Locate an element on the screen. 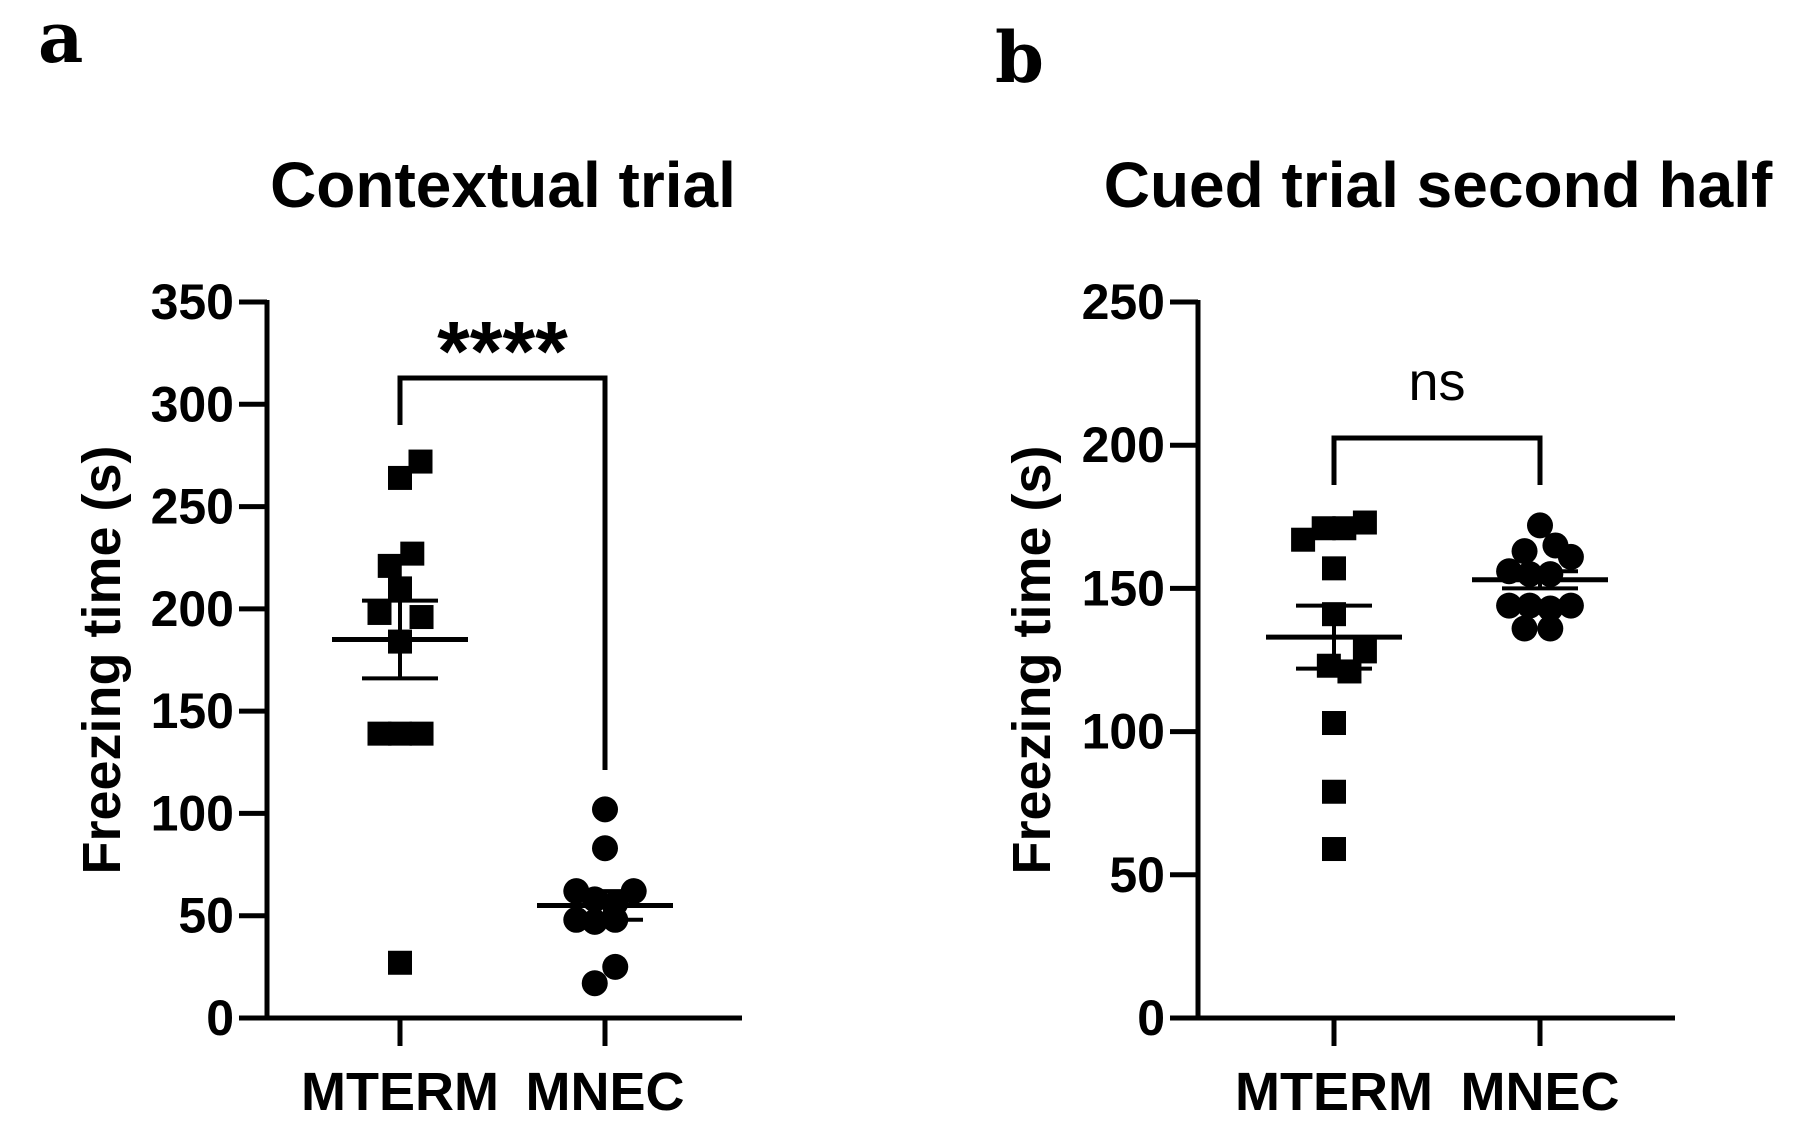 The height and width of the screenshot is (1146, 1819). chart-title: Cued trial second half is located at coordinates (1438, 185).